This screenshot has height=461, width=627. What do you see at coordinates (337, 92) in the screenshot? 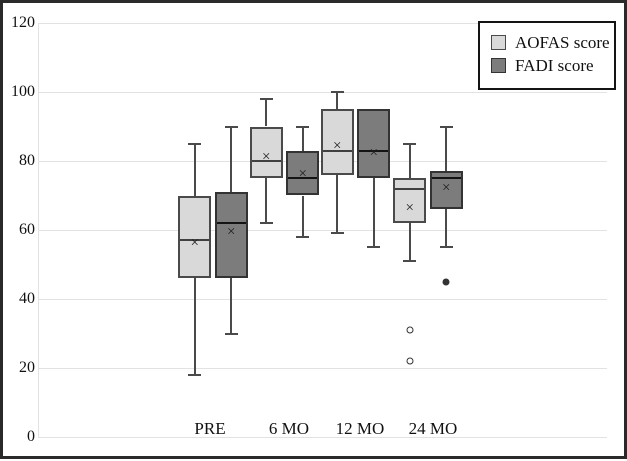
I see `whisker-cap-max-aofas-12-mo` at bounding box center [337, 92].